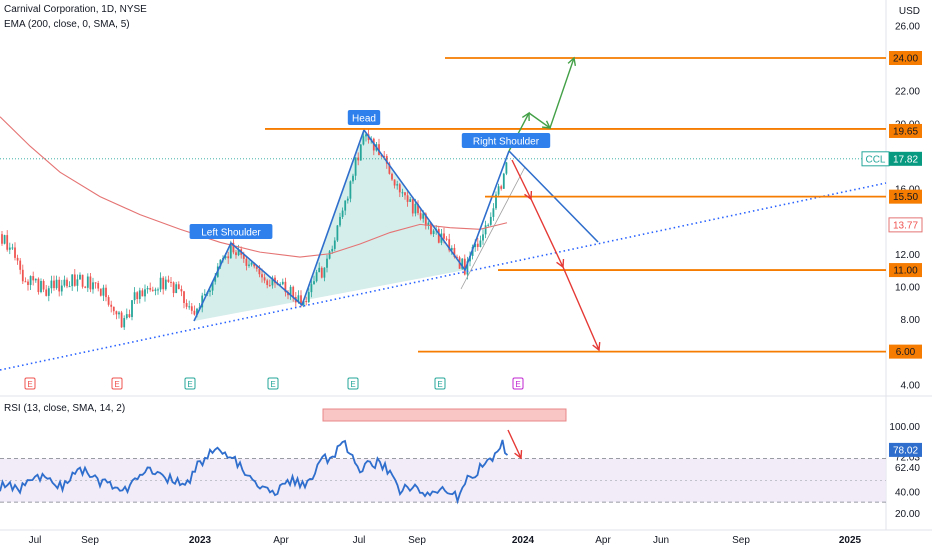  I want to click on rsi-tick-label: 100.00, so click(904, 427).